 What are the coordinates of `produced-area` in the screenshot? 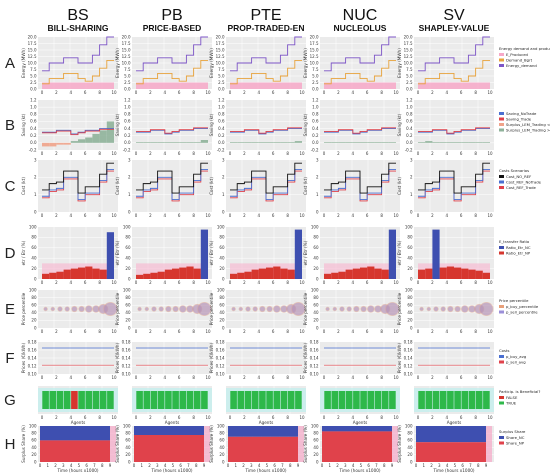 It's located at (266, 85).